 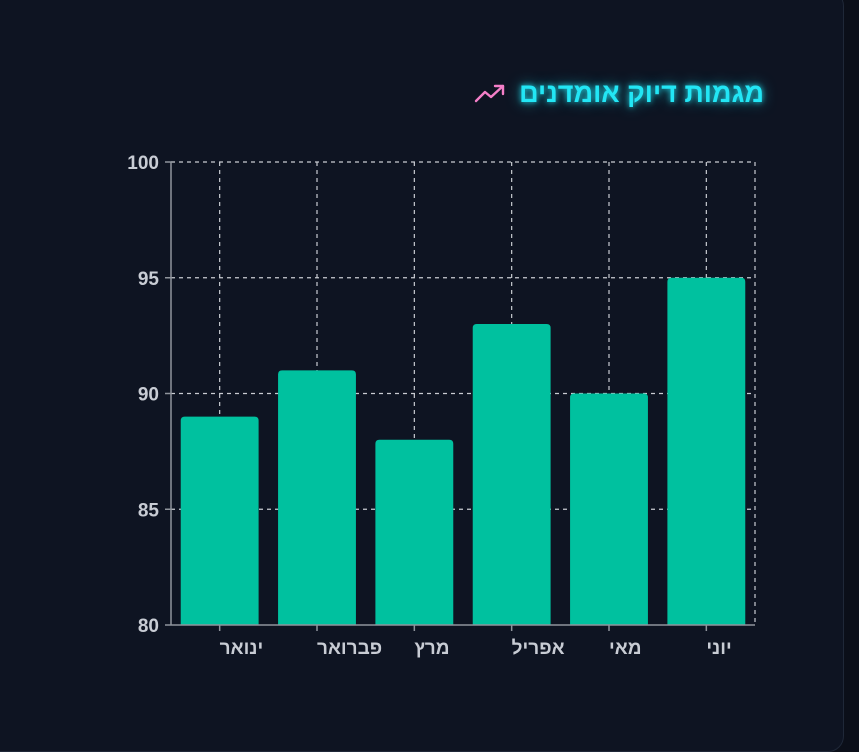 What do you see at coordinates (149, 510) in the screenshot?
I see `y-tick-label: 85` at bounding box center [149, 510].